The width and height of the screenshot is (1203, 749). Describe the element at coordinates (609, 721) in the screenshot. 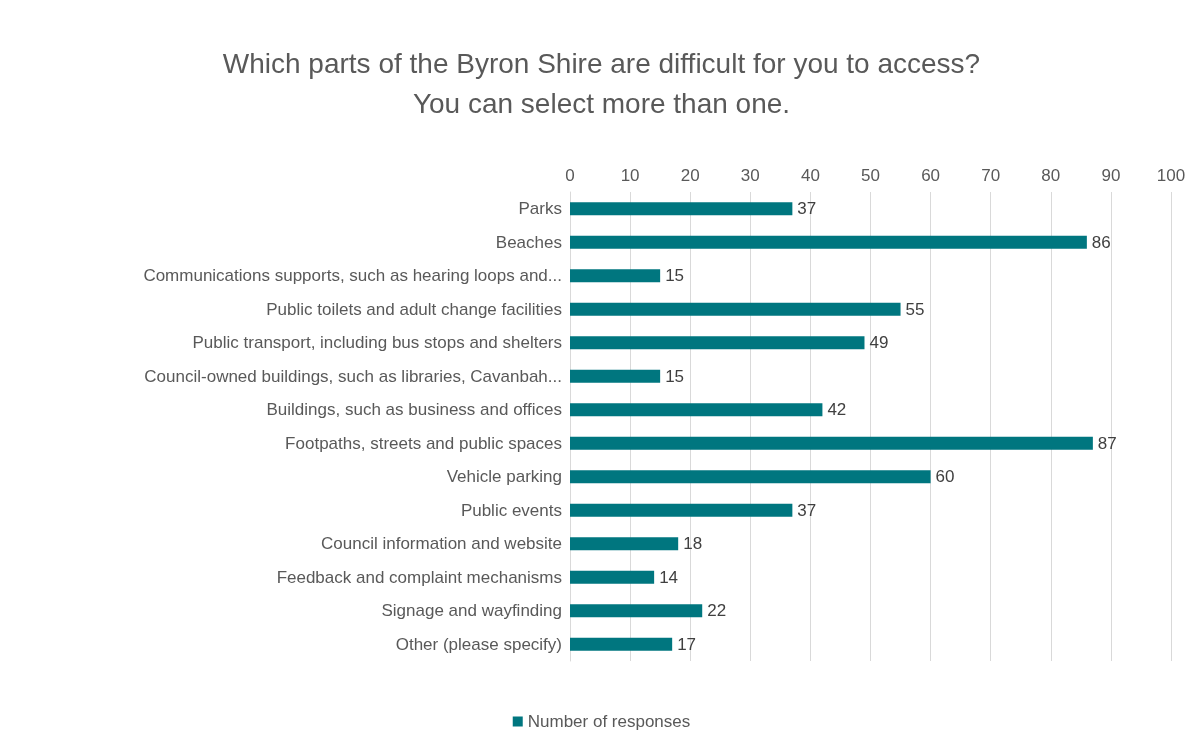

I see `legend-label: Number of responses` at that location.